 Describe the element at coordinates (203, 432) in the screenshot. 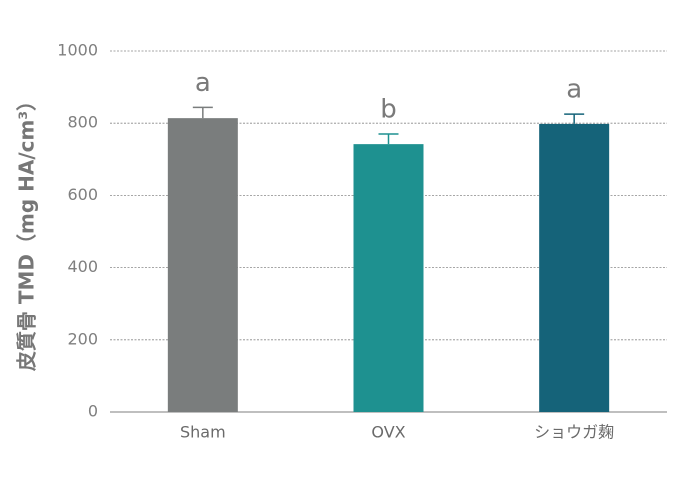

I see `x-tick-label: Sham` at that location.